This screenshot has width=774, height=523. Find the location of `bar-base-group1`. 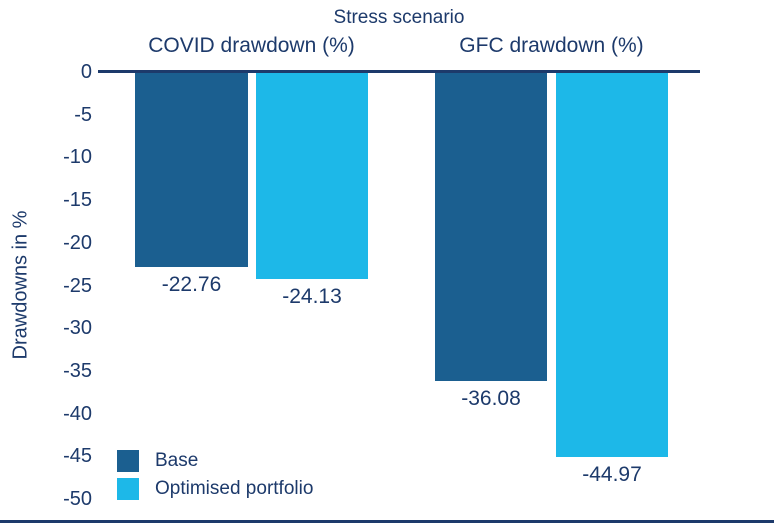

bar-base-group1 is located at coordinates (491, 227).